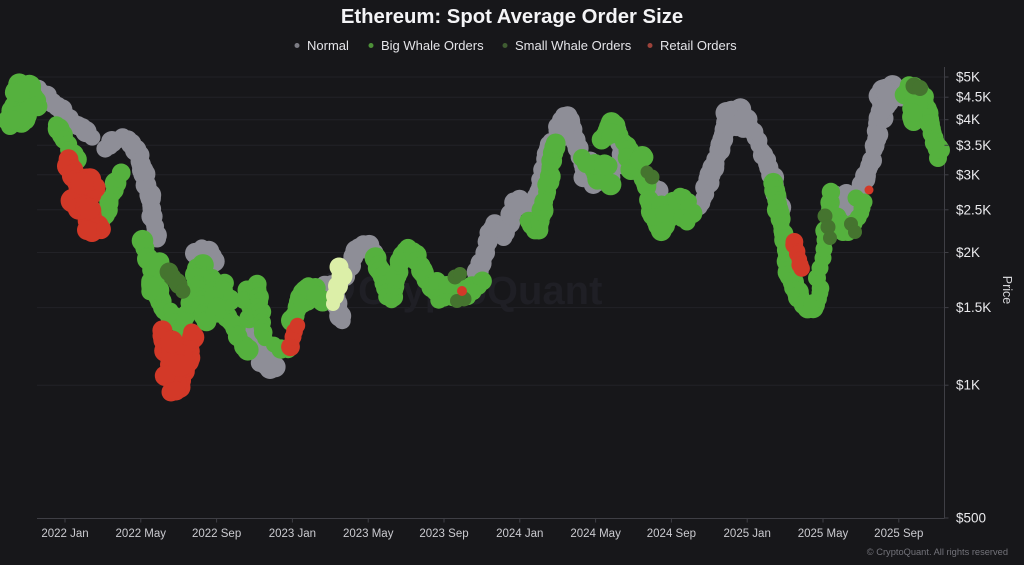  Describe the element at coordinates (968, 119) in the screenshot. I see `svg-text: $4K` at that location.